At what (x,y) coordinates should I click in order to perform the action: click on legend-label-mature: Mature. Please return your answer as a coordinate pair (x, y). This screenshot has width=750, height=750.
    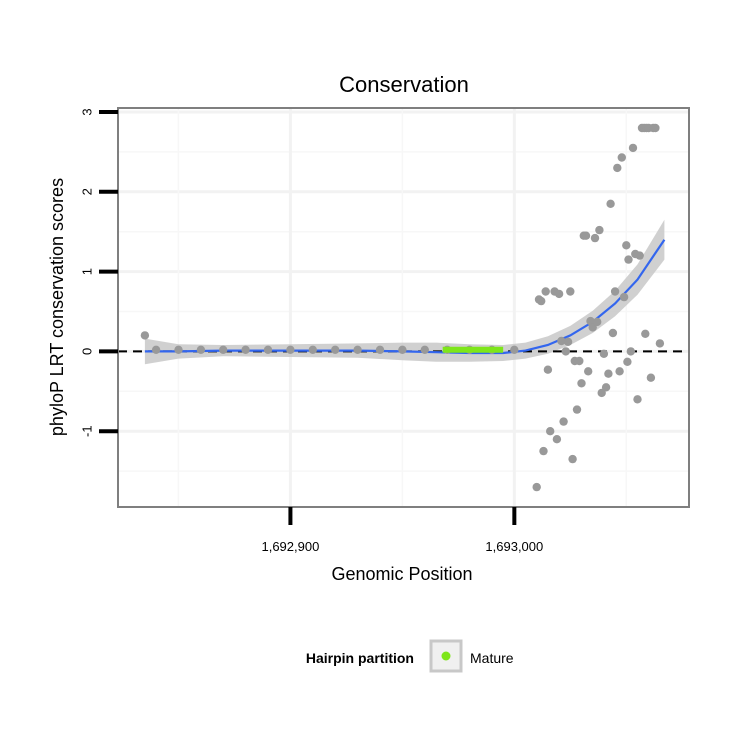
    Looking at the image, I should click on (492, 658).